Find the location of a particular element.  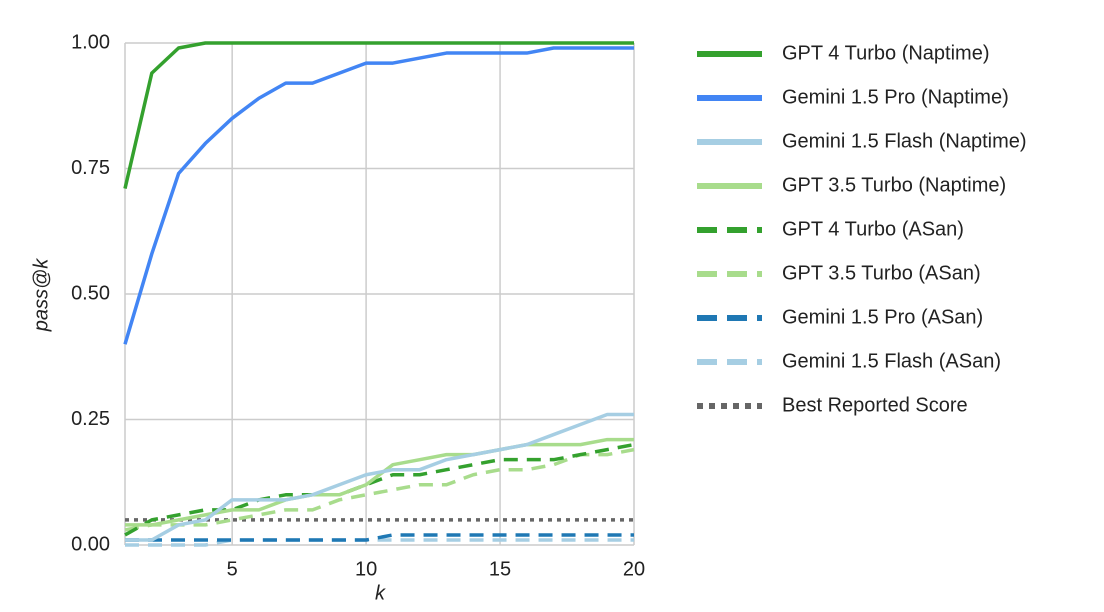

y-tick-label: 0.25 is located at coordinates (90, 419).